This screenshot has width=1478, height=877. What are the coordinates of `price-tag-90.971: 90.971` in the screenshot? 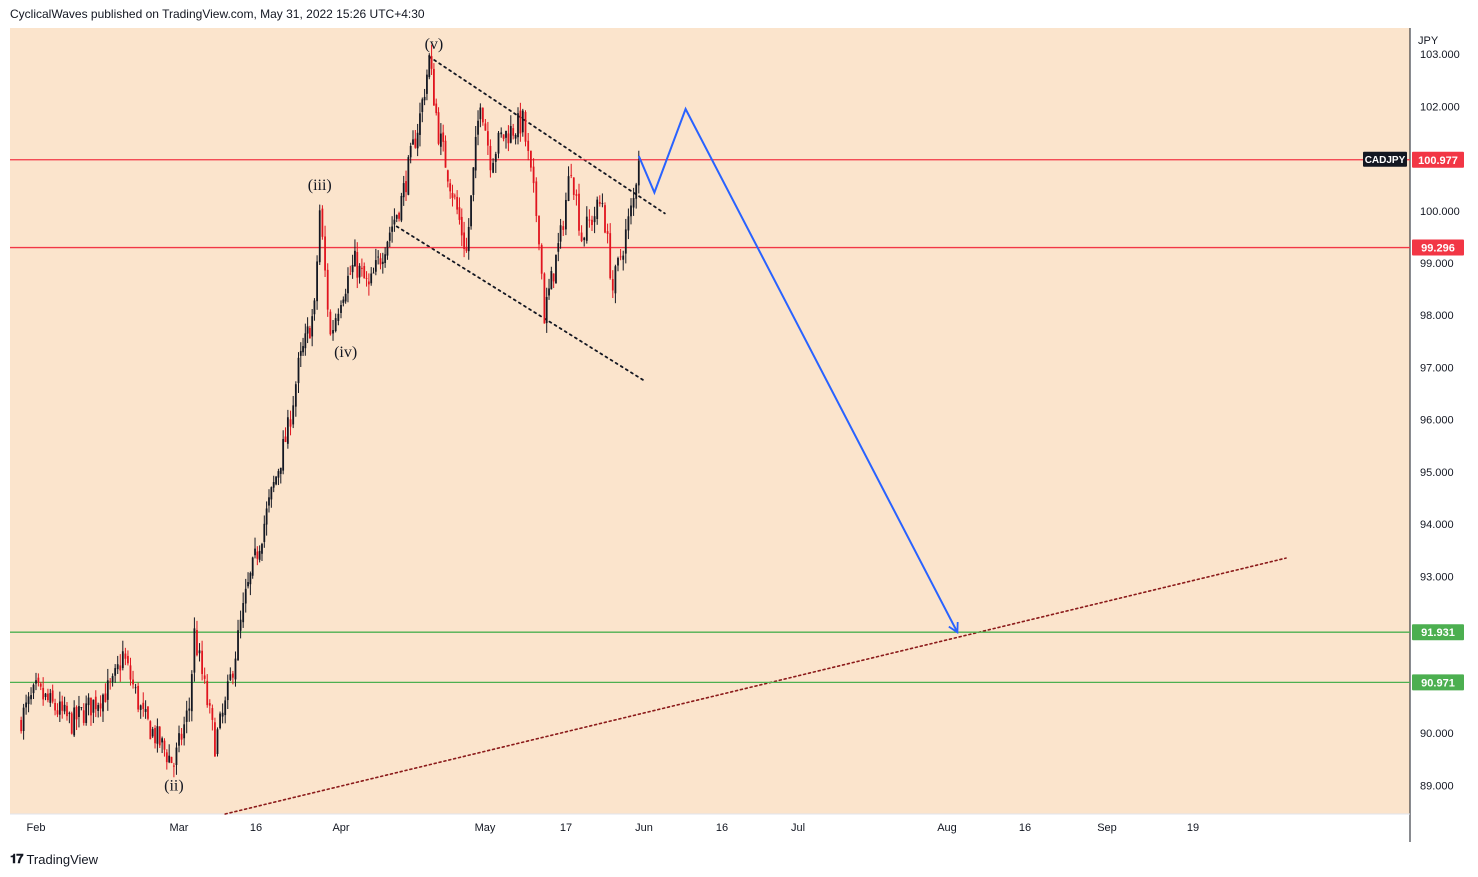 It's located at (1438, 682).